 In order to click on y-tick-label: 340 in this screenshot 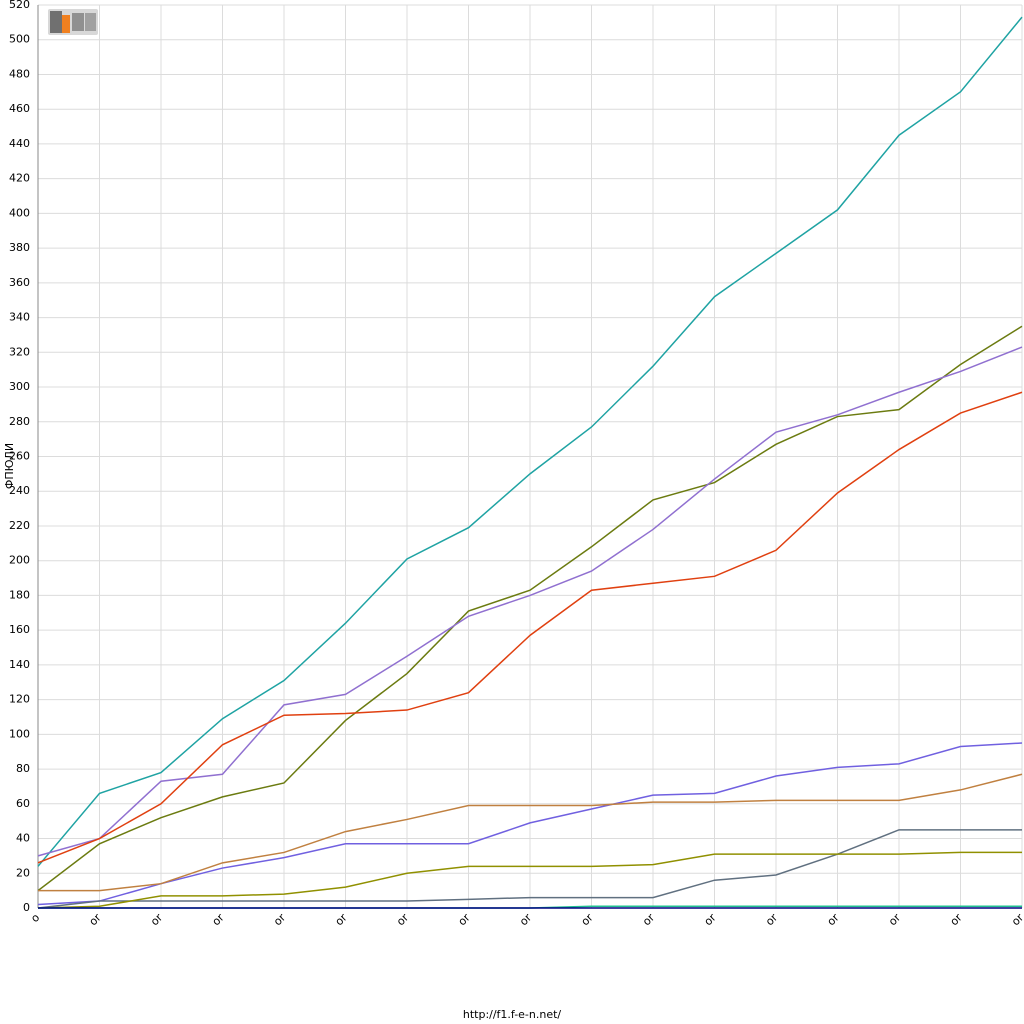, I will do `click(19, 317)`.